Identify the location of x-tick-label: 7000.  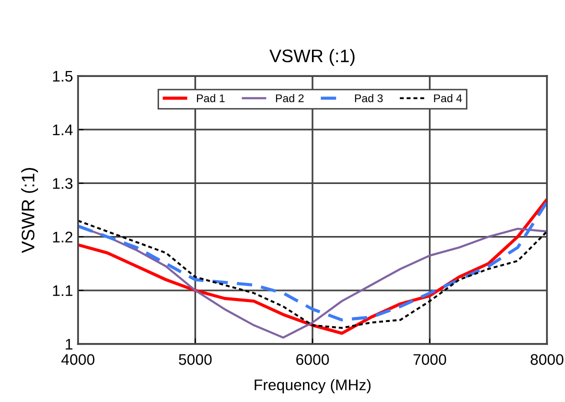
(430, 359).